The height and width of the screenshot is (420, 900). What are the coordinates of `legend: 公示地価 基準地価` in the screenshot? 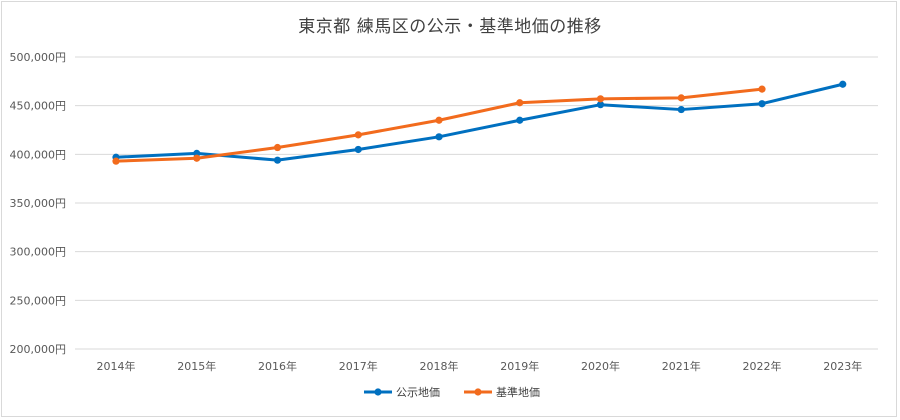 It's located at (452, 392).